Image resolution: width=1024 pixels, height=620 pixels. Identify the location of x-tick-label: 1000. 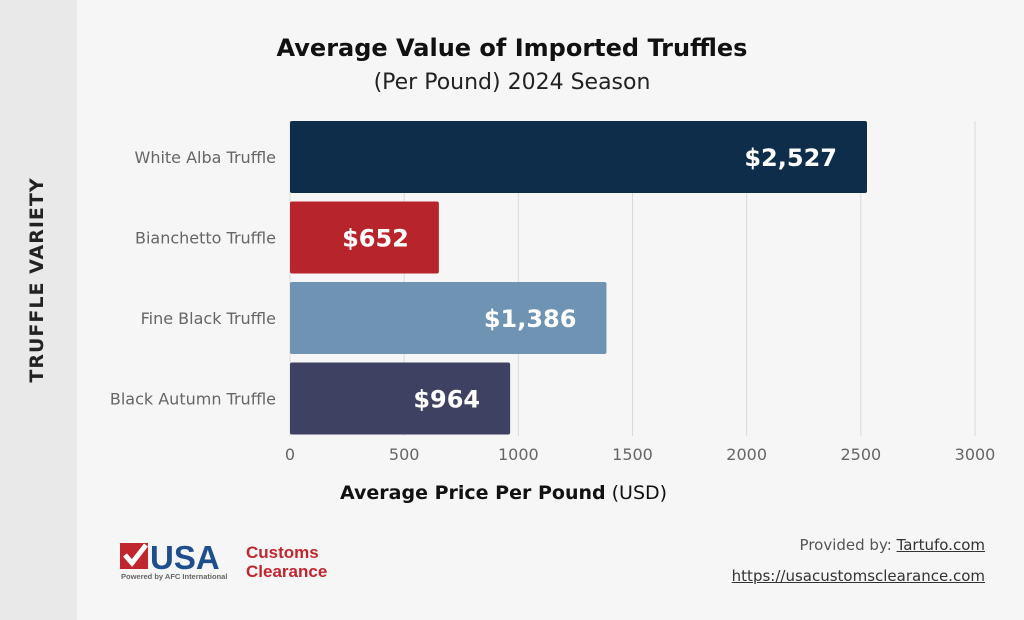
(518, 454).